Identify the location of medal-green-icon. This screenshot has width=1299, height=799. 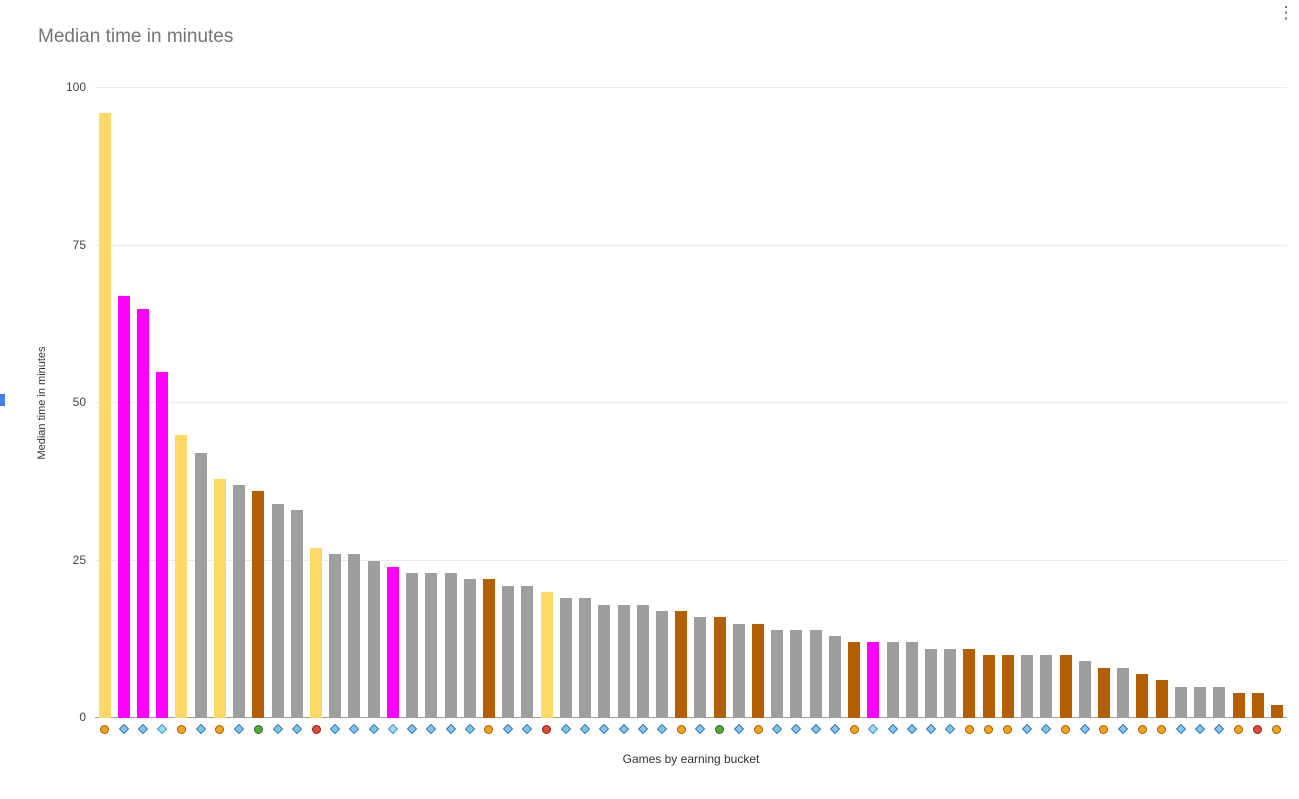
(258, 729).